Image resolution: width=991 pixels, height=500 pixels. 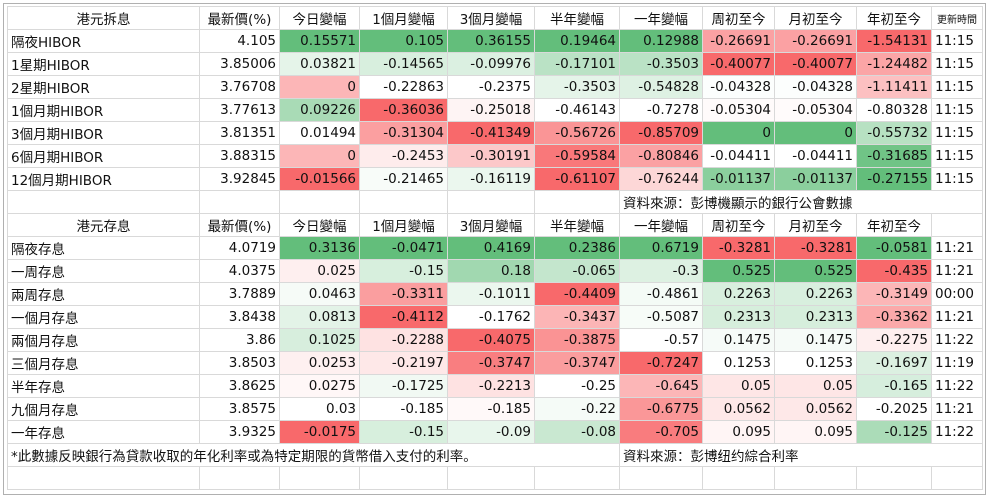 What do you see at coordinates (815, 110) in the screenshot?
I see `rate-cell: -0.05304` at bounding box center [815, 110].